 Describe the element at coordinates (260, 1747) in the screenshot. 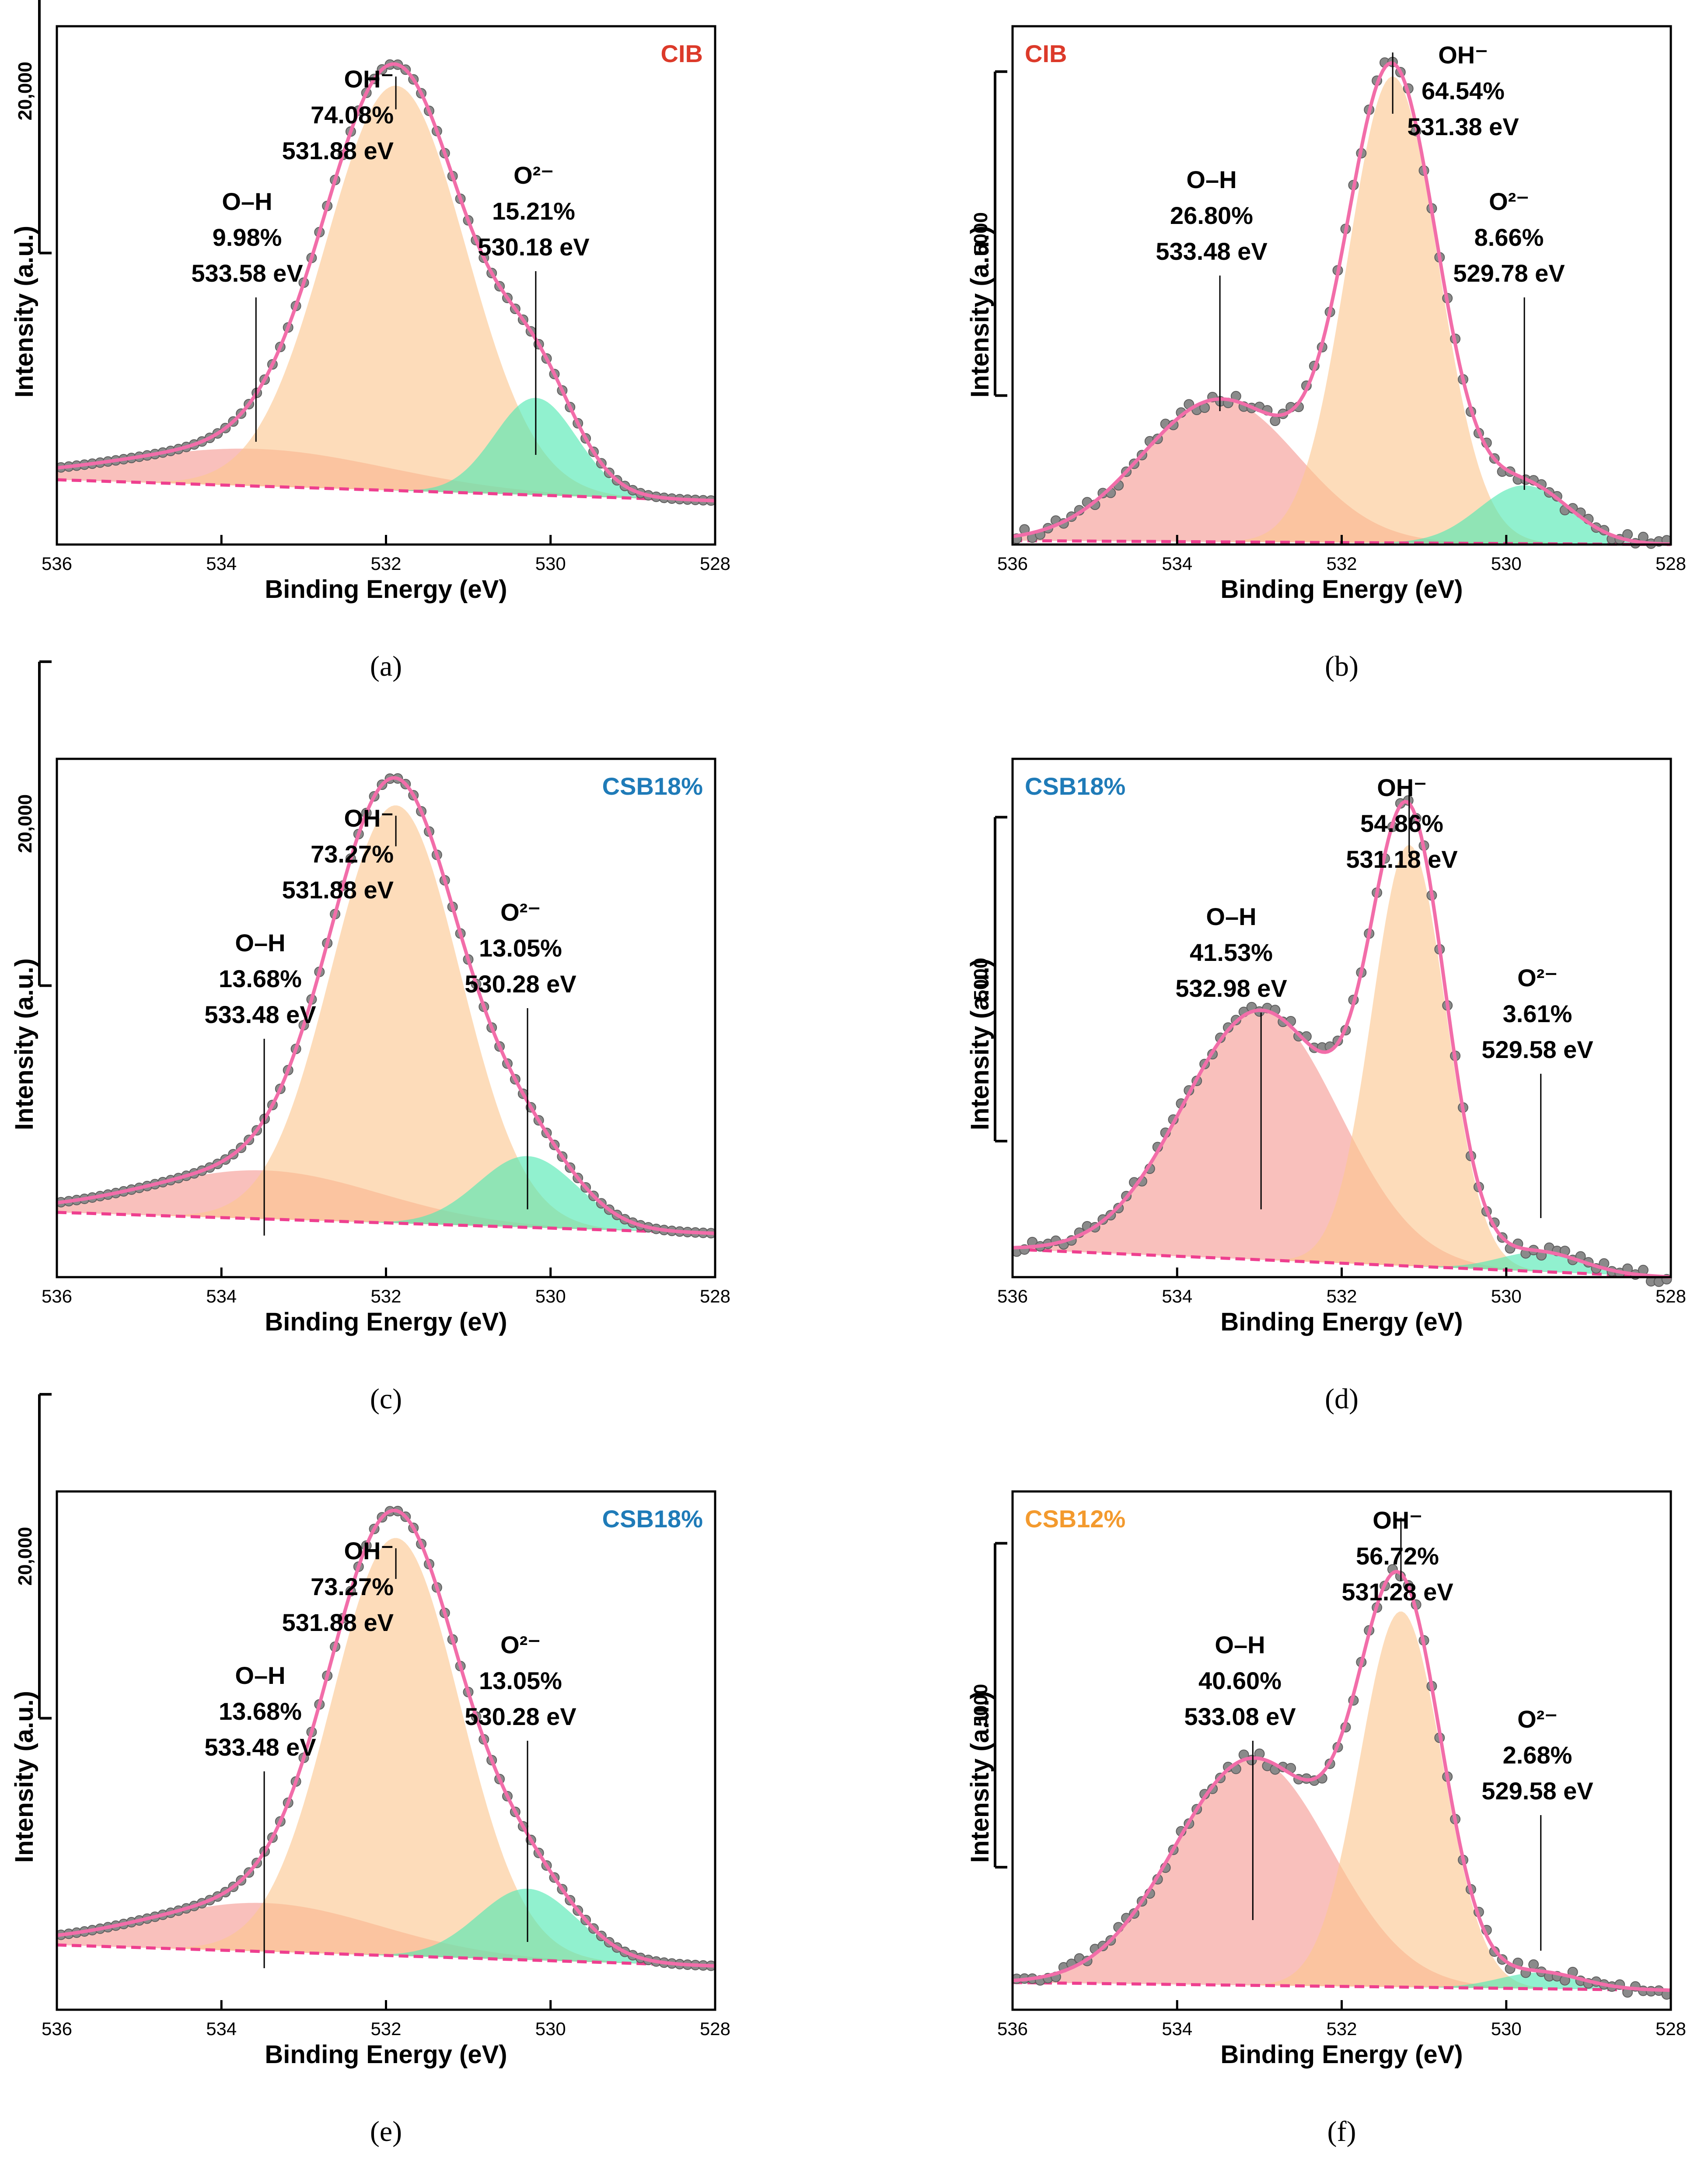

I see `peak-binding-energy: 533.48 eV` at that location.